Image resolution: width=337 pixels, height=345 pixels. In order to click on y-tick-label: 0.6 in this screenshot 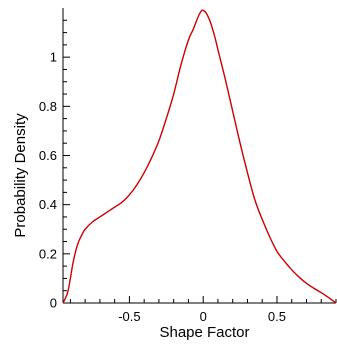, I will do `click(48, 155)`.